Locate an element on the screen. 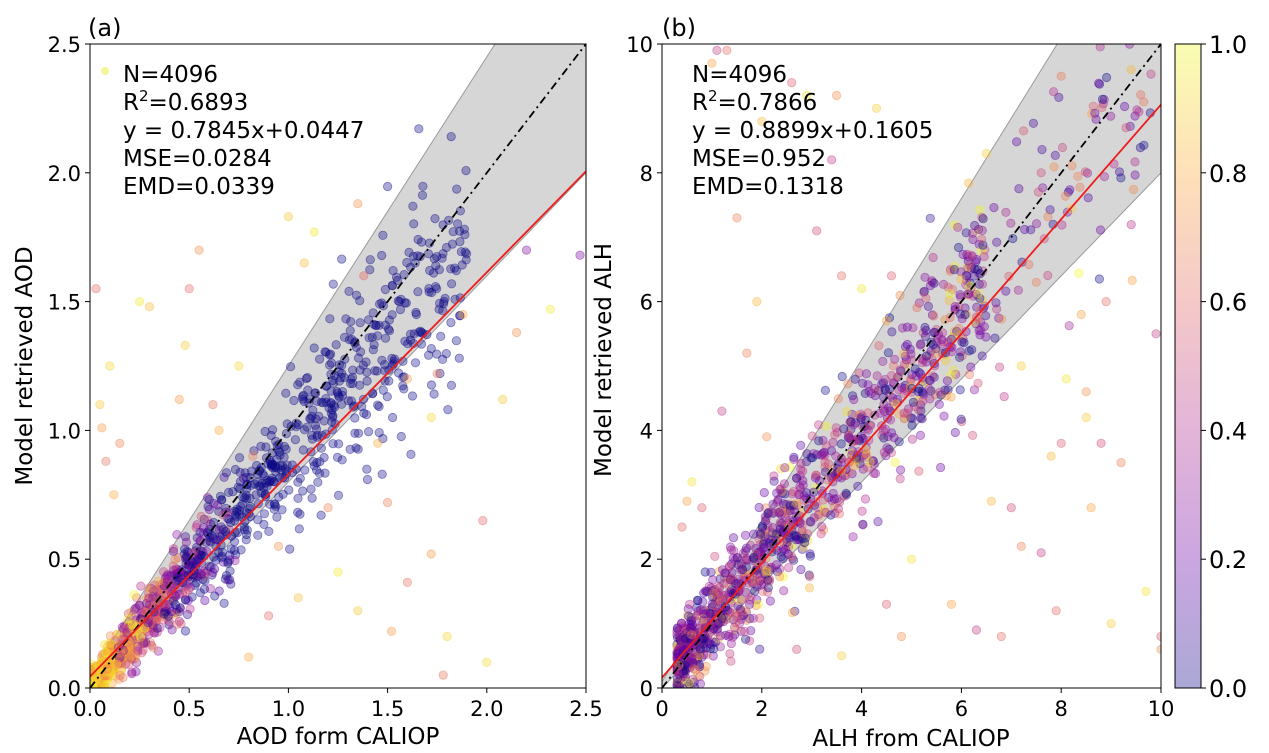  panel-b-stat-r2: R2=0.7866 is located at coordinates (754, 101).